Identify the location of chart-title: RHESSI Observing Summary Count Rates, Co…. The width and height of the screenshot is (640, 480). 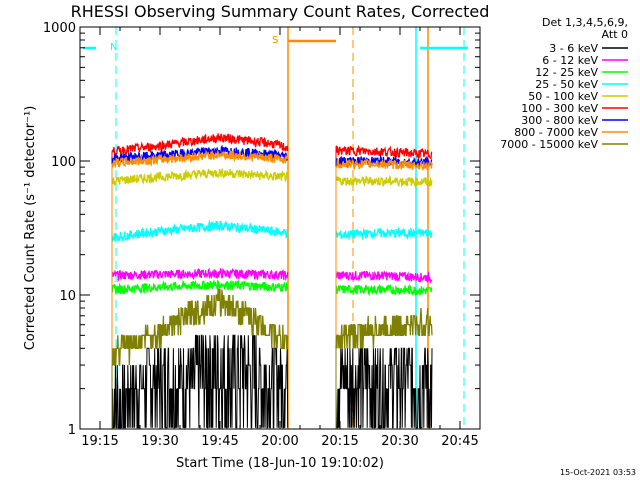
(280, 11).